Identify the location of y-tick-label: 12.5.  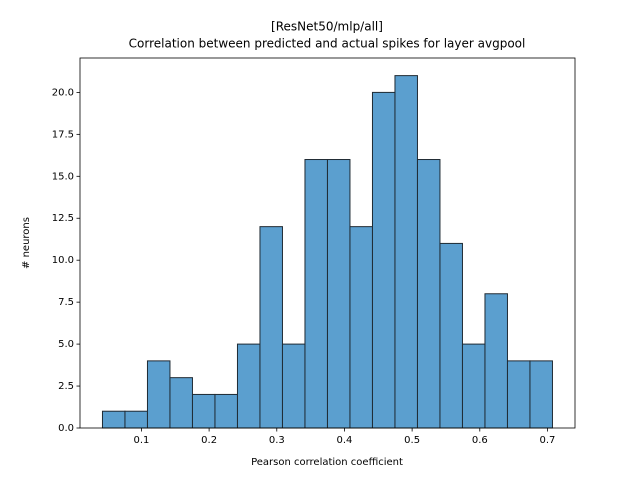
(63, 218).